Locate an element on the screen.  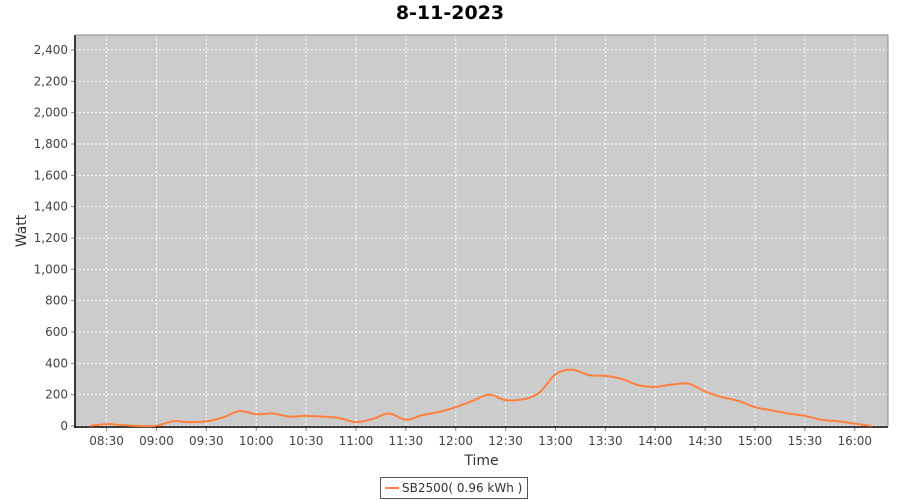
legend-label: SB2500( 0.96 kWh ) is located at coordinates (462, 488).